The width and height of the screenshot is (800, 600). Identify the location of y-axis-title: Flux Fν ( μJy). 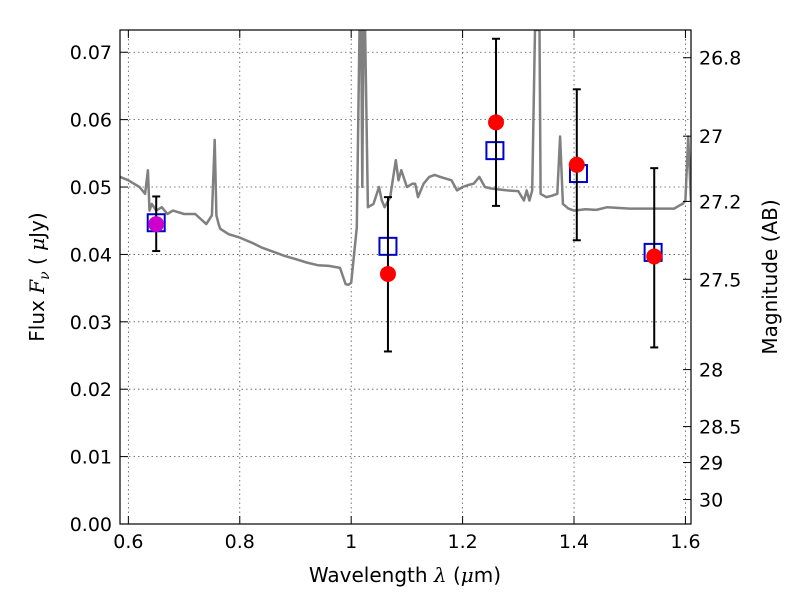
(39, 276).